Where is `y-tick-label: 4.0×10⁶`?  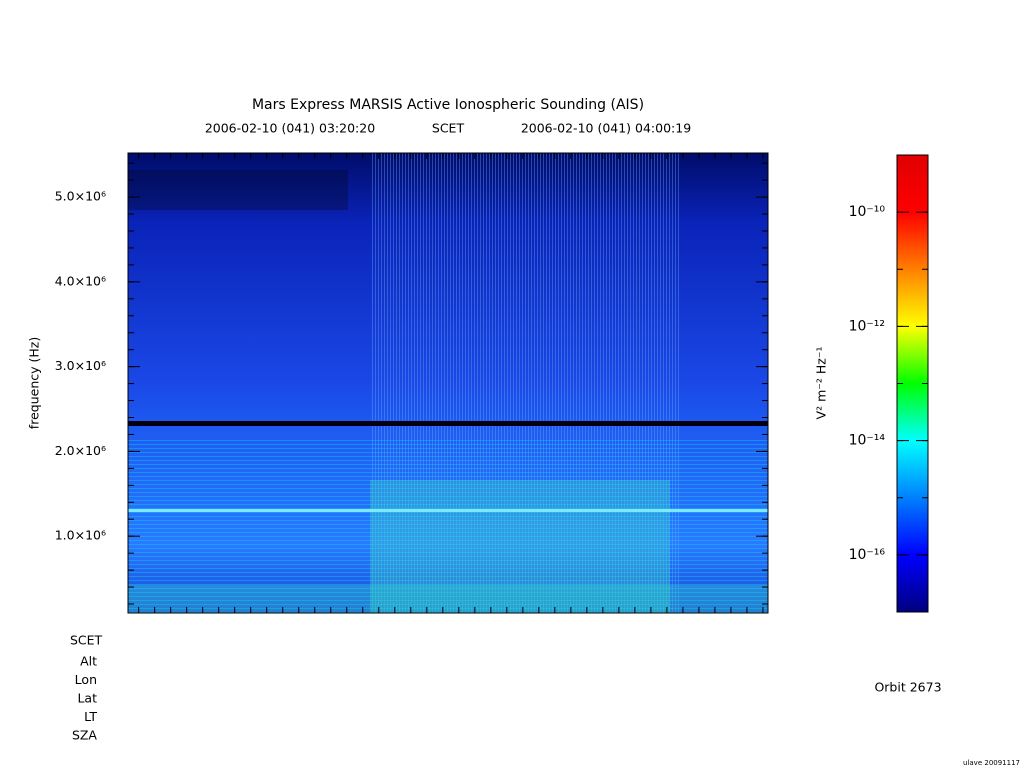
y-tick-label: 4.0×10⁶ is located at coordinates (80, 280).